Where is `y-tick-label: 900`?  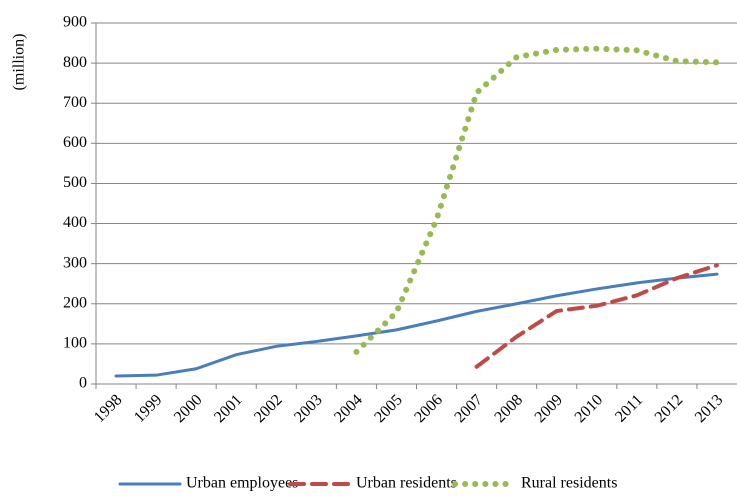 y-tick-label: 900 is located at coordinates (75, 22).